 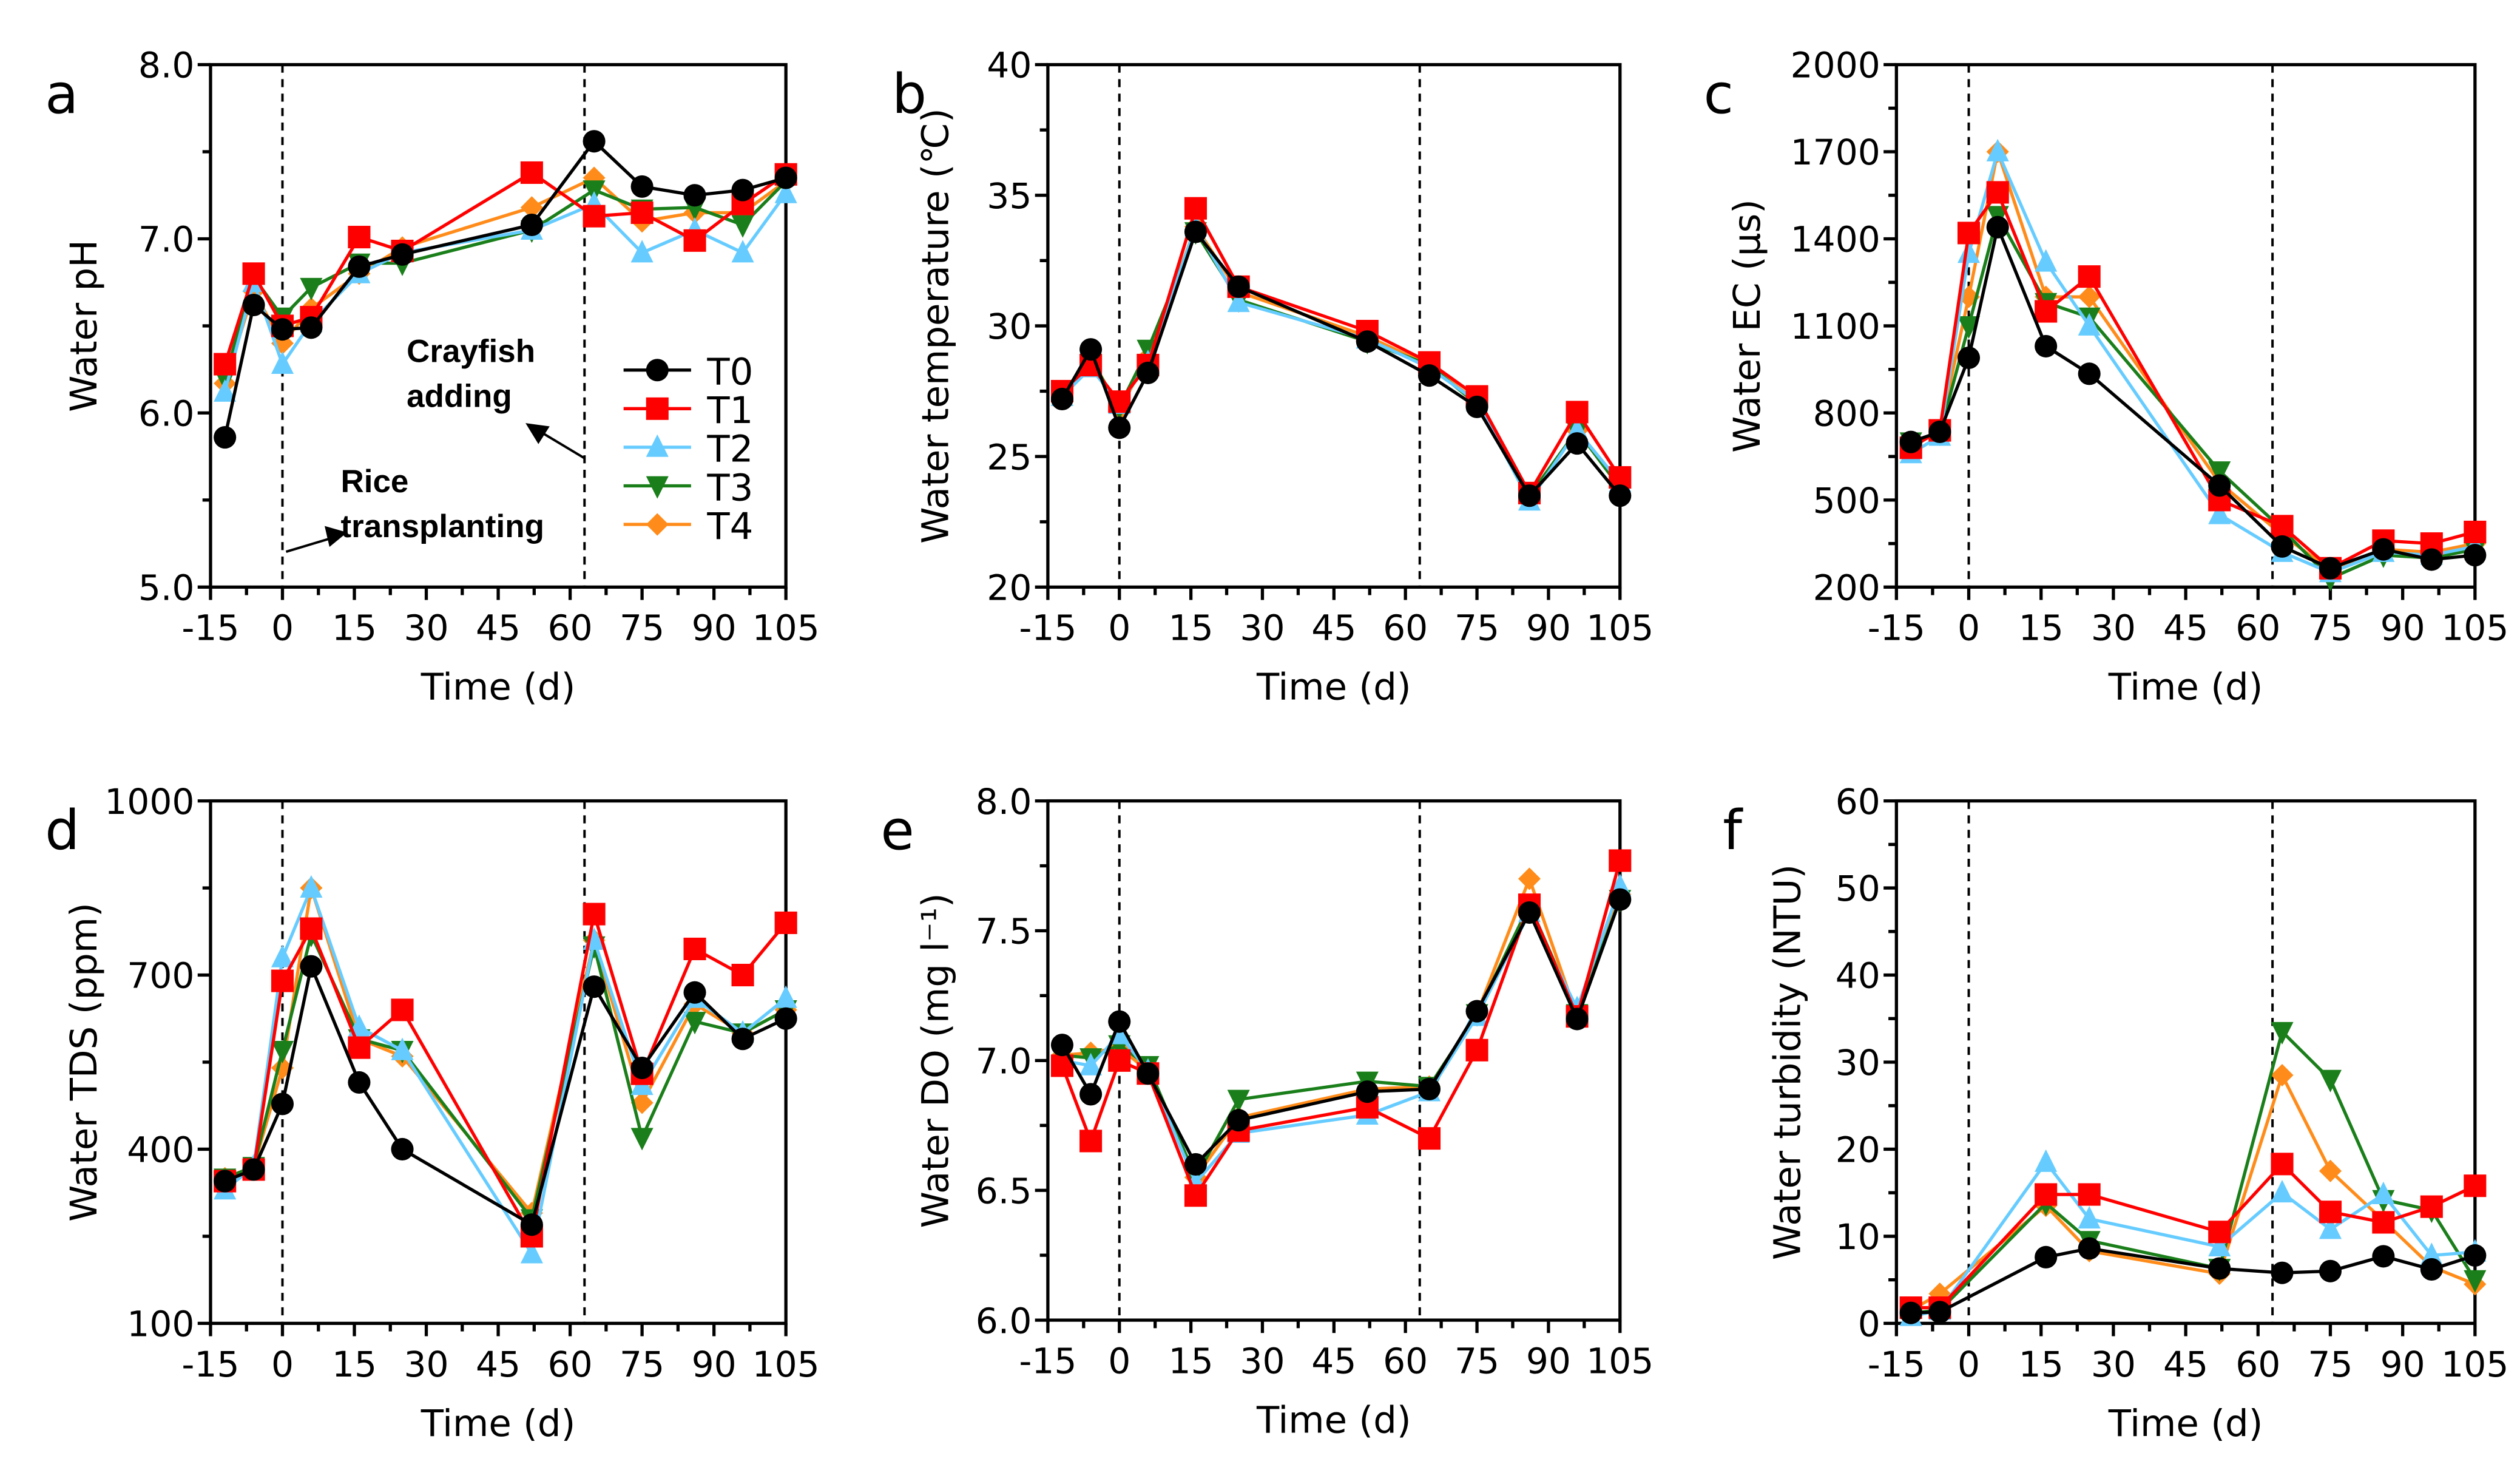 I want to click on series-T4, so click(x=2193, y=1192).